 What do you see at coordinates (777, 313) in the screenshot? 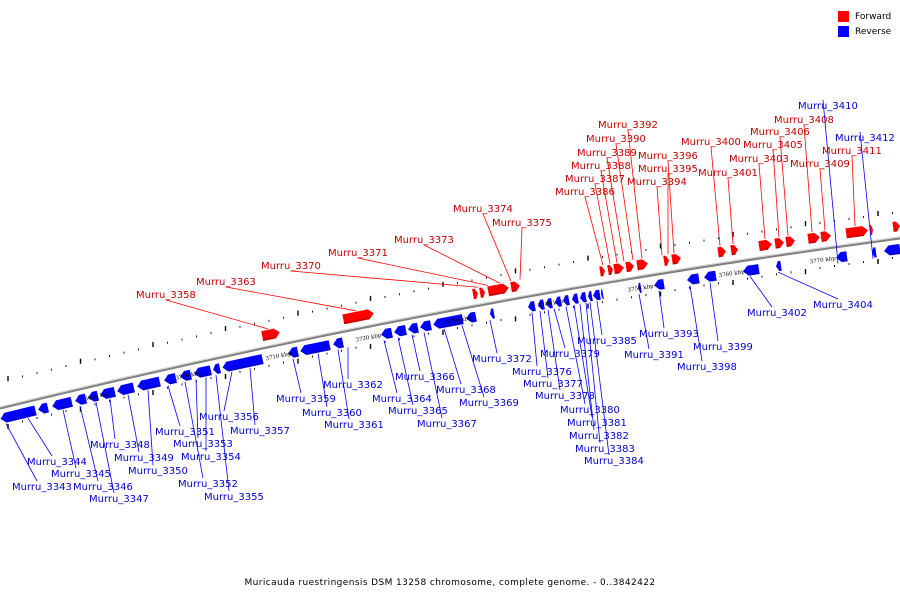
I see `reverse-gene-label: Murru_3402` at bounding box center [777, 313].